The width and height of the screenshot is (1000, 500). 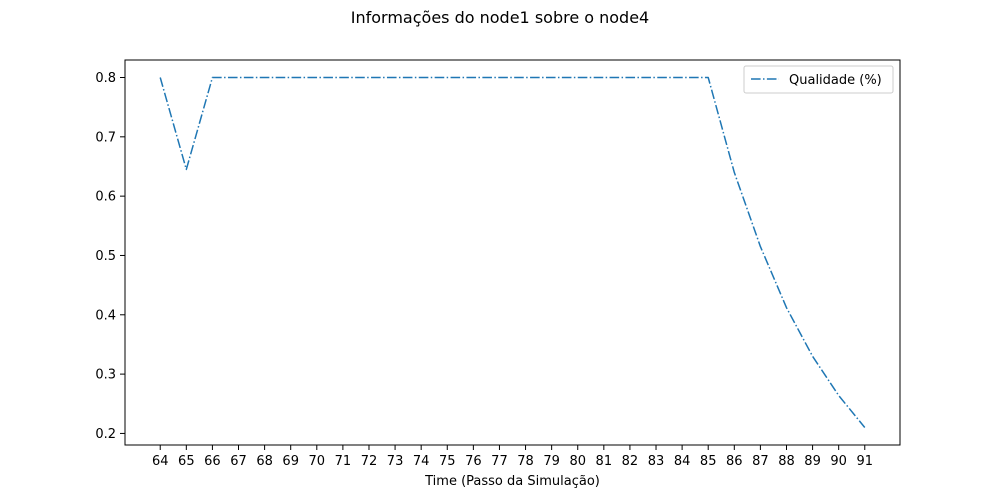 I want to click on x-tick-label: 67, so click(x=238, y=461).